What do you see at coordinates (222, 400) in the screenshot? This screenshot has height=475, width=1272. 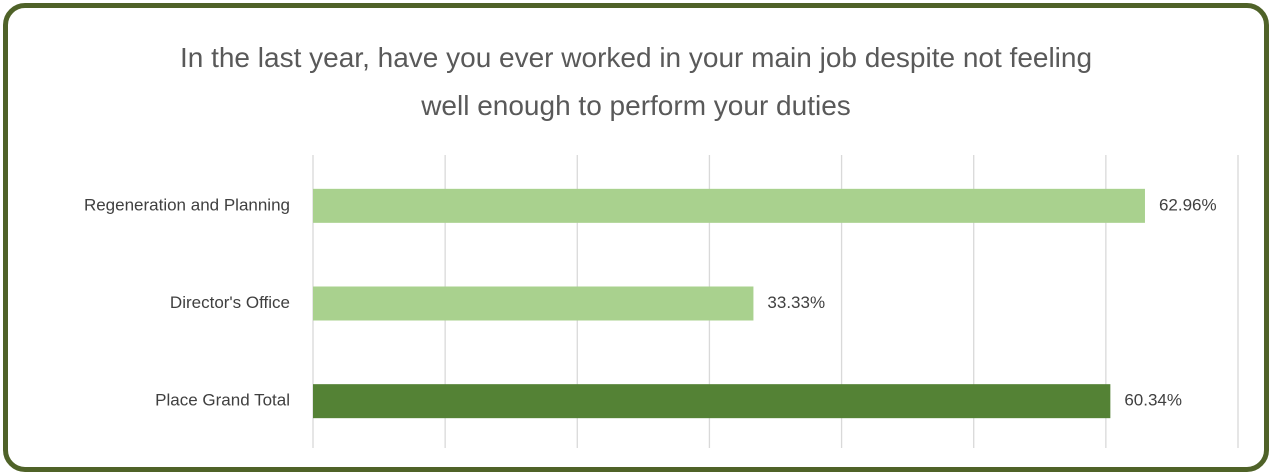 I see `y-tick-label: Place Grand Total` at bounding box center [222, 400].